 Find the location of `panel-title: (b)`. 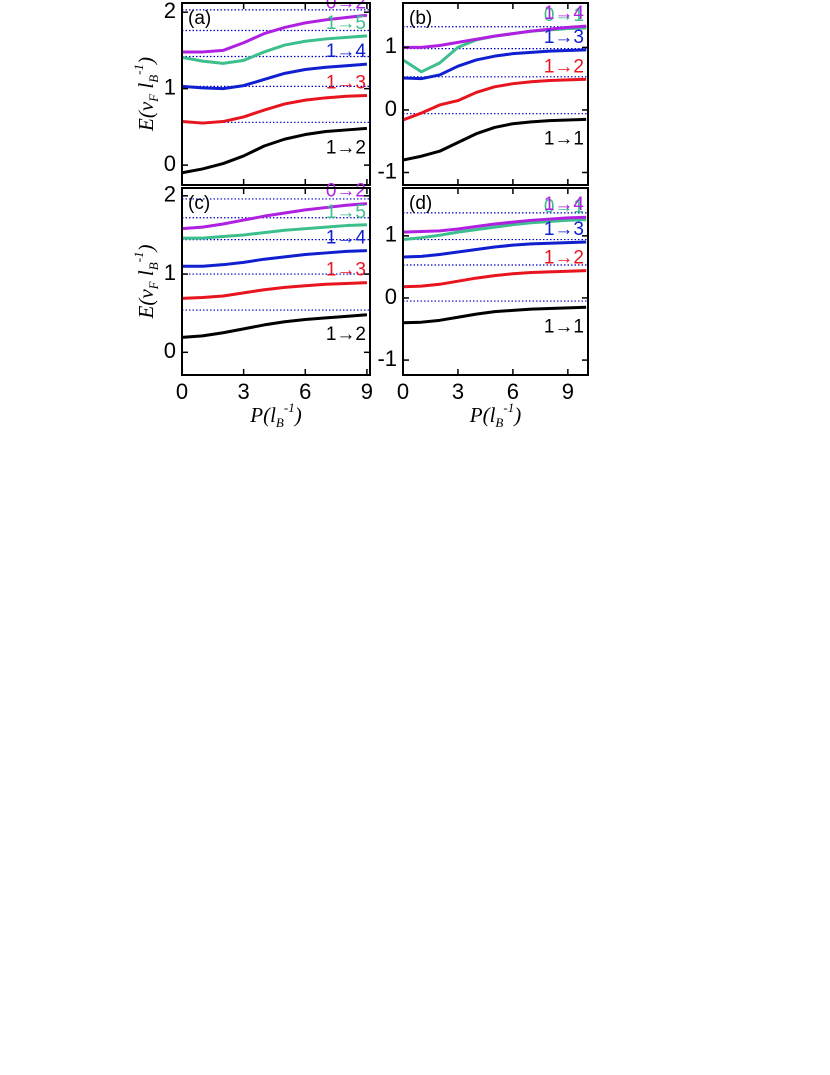

panel-title: (b) is located at coordinates (420, 18).